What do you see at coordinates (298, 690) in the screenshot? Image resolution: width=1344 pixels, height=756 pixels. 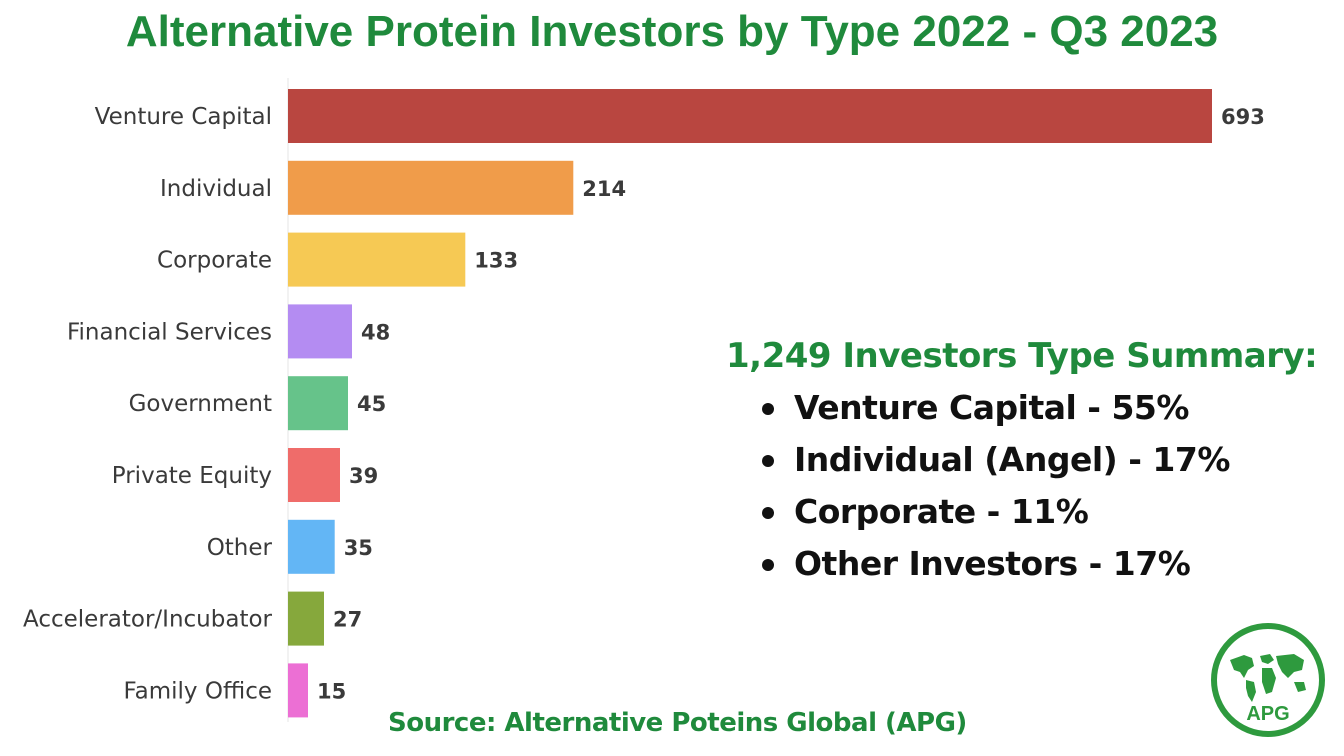 I see `bar-family-office` at bounding box center [298, 690].